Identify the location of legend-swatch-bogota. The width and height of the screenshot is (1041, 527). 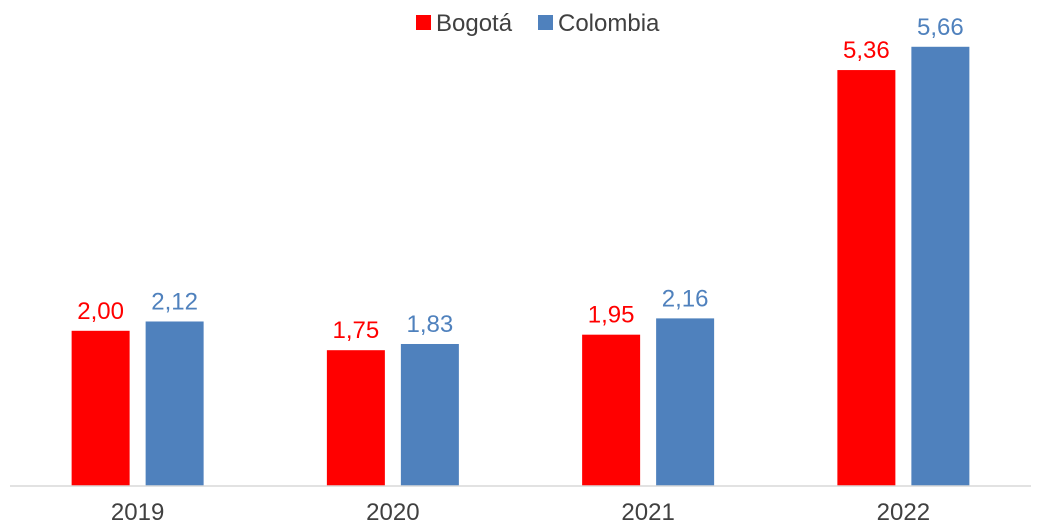
(423, 22).